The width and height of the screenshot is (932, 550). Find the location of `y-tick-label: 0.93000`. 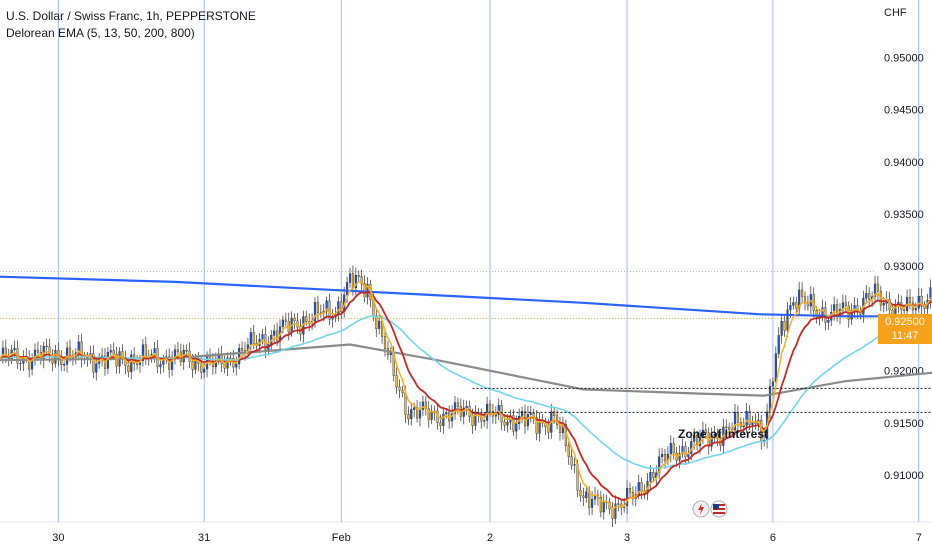

y-tick-label: 0.93000 is located at coordinates (904, 267).